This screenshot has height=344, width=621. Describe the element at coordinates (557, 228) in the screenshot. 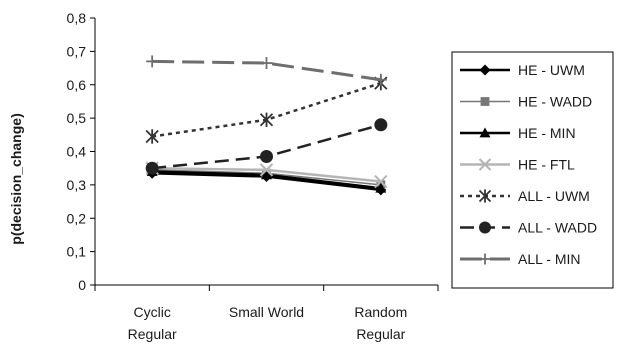

I see `legend-label: ALL - WADD` at that location.